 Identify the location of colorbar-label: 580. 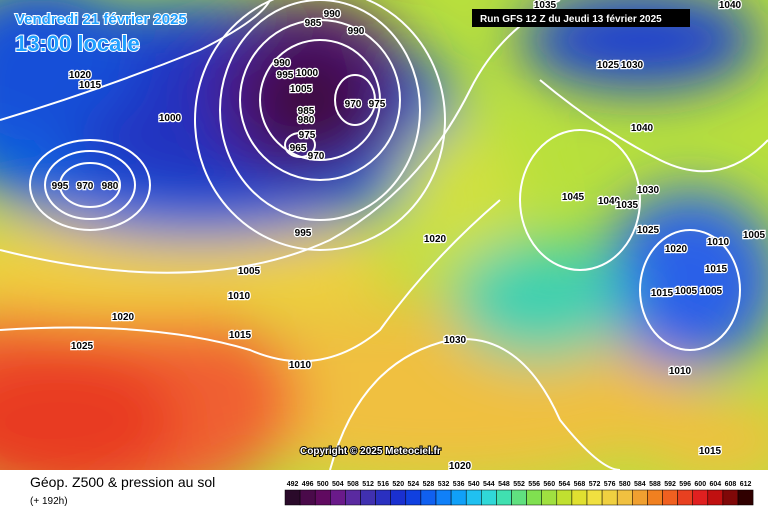
(625, 484).